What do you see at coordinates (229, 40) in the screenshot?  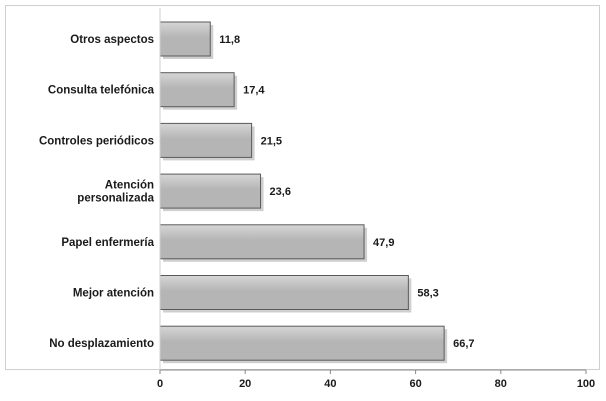 I see `value-label: 11,8` at bounding box center [229, 40].